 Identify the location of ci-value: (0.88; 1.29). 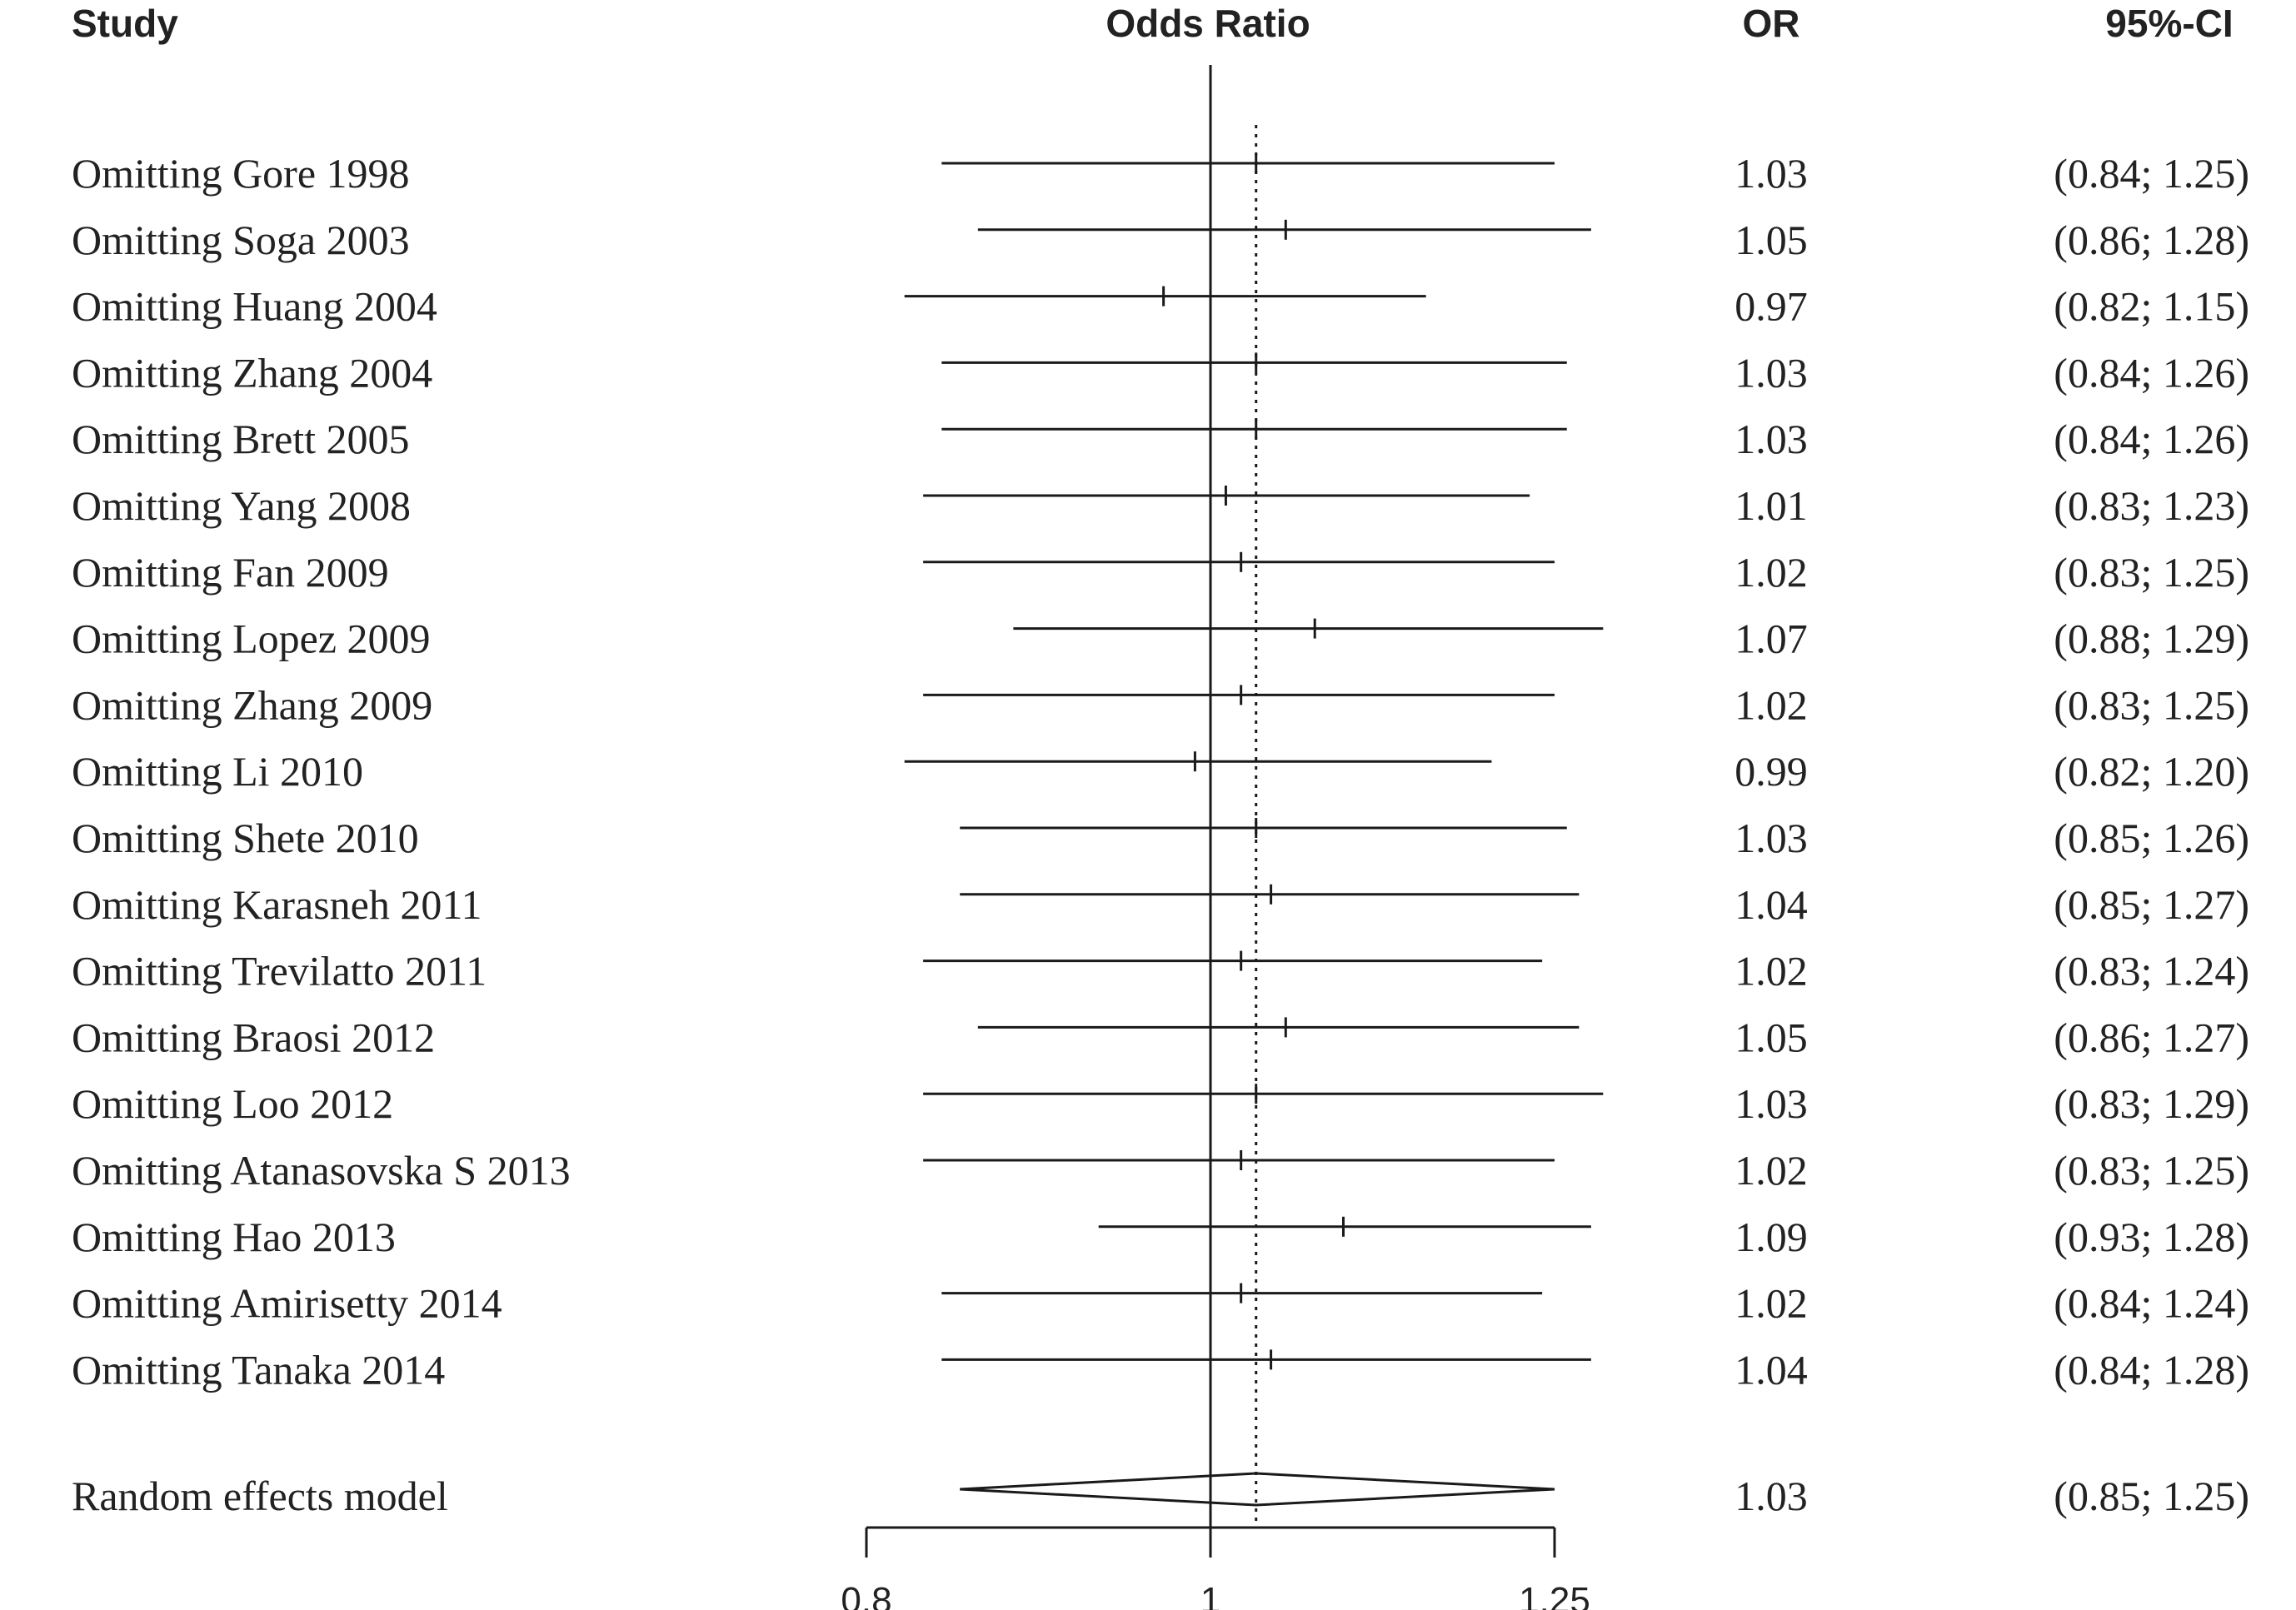
(2151, 639).